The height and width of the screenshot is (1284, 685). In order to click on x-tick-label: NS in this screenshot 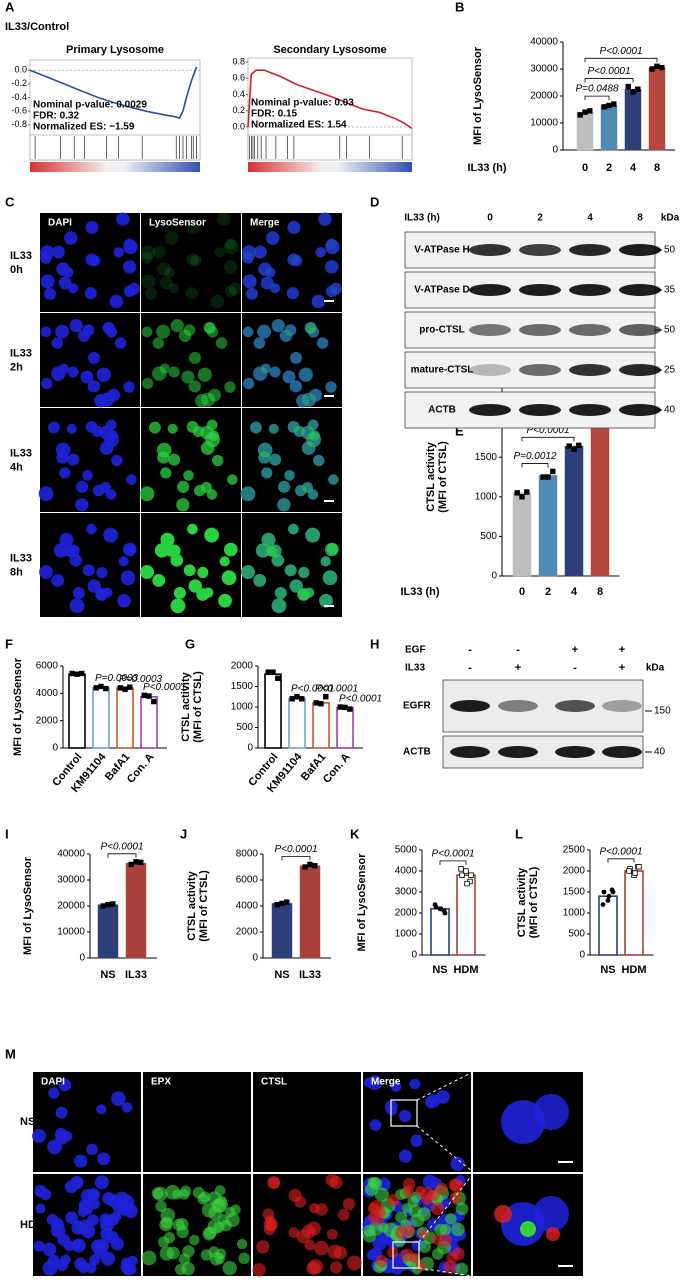, I will do `click(107, 975)`.